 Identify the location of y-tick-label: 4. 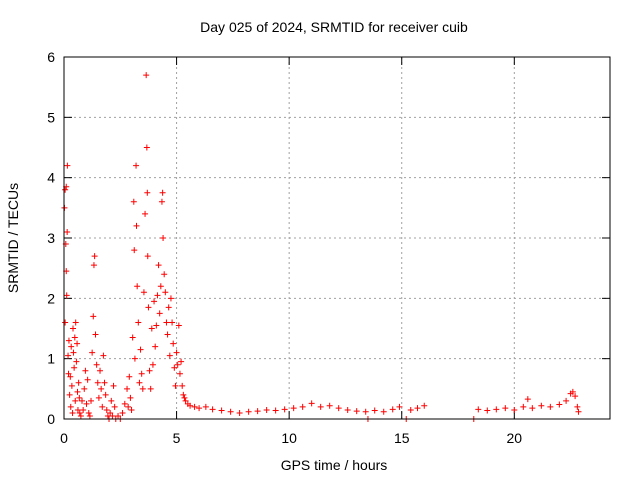
(51, 178).